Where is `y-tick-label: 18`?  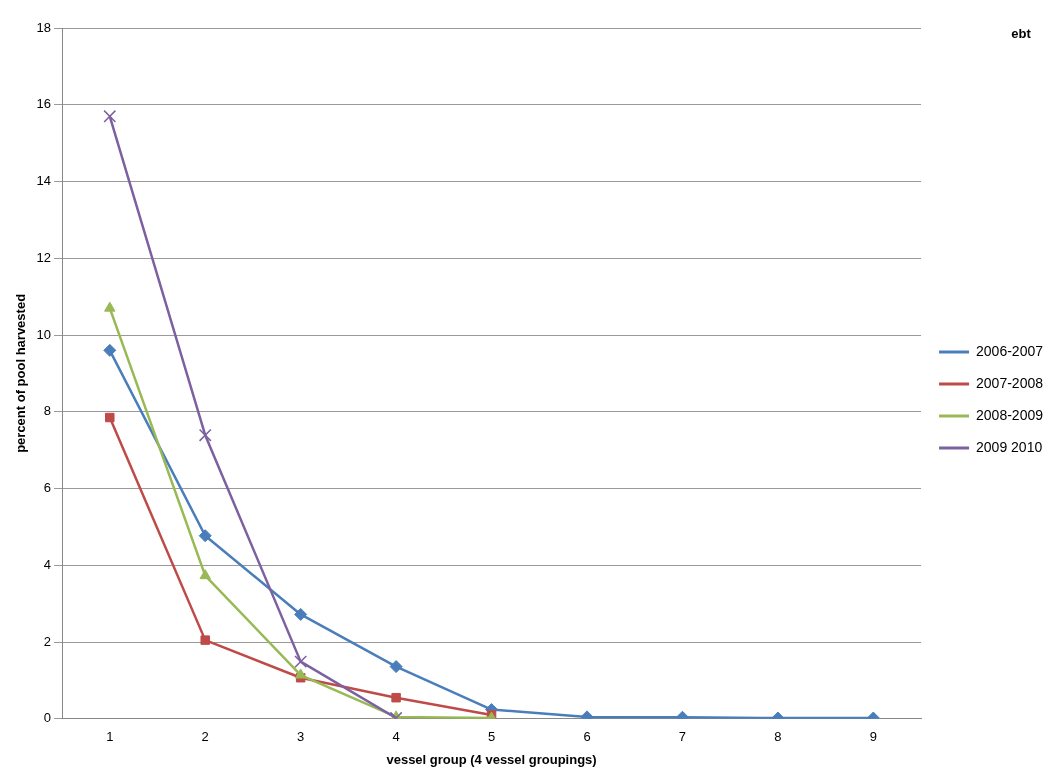 y-tick-label: 18 is located at coordinates (44, 27).